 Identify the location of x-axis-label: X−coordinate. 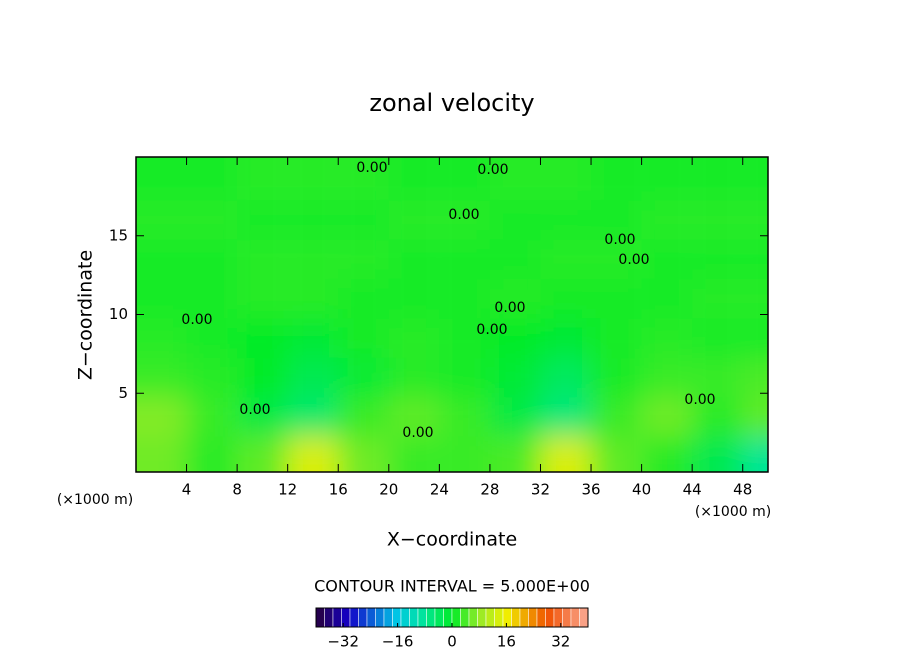
(452, 540).